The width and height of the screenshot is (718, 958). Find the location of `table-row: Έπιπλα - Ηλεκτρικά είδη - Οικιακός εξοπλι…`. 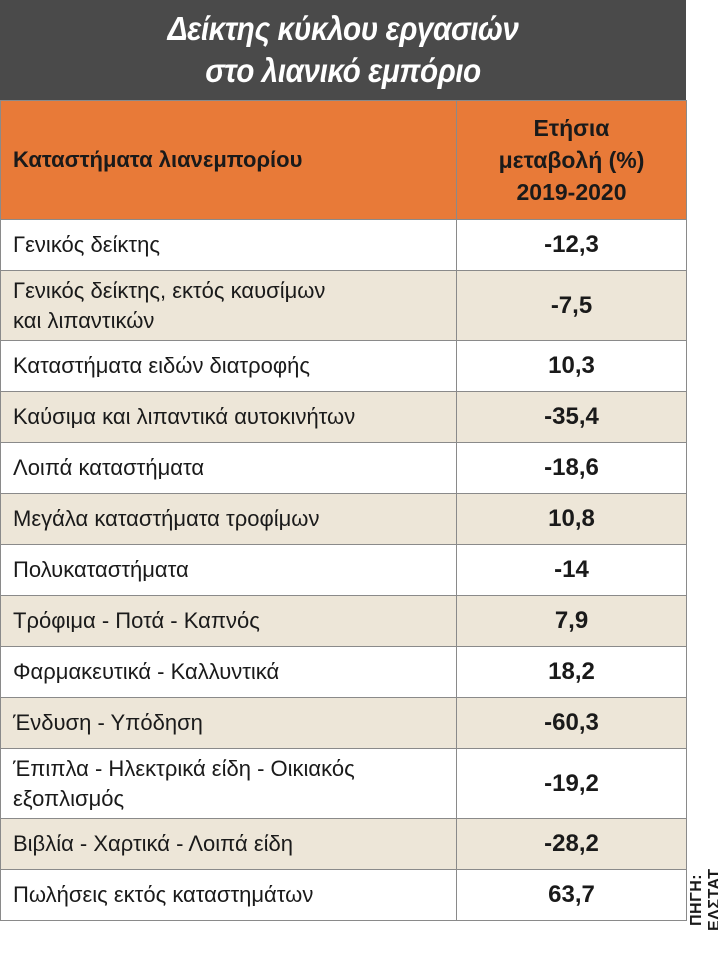

table-row: Έπιπλα - Ηλεκτρικά είδη - Οικιακός εξοπλι… is located at coordinates (343, 783).